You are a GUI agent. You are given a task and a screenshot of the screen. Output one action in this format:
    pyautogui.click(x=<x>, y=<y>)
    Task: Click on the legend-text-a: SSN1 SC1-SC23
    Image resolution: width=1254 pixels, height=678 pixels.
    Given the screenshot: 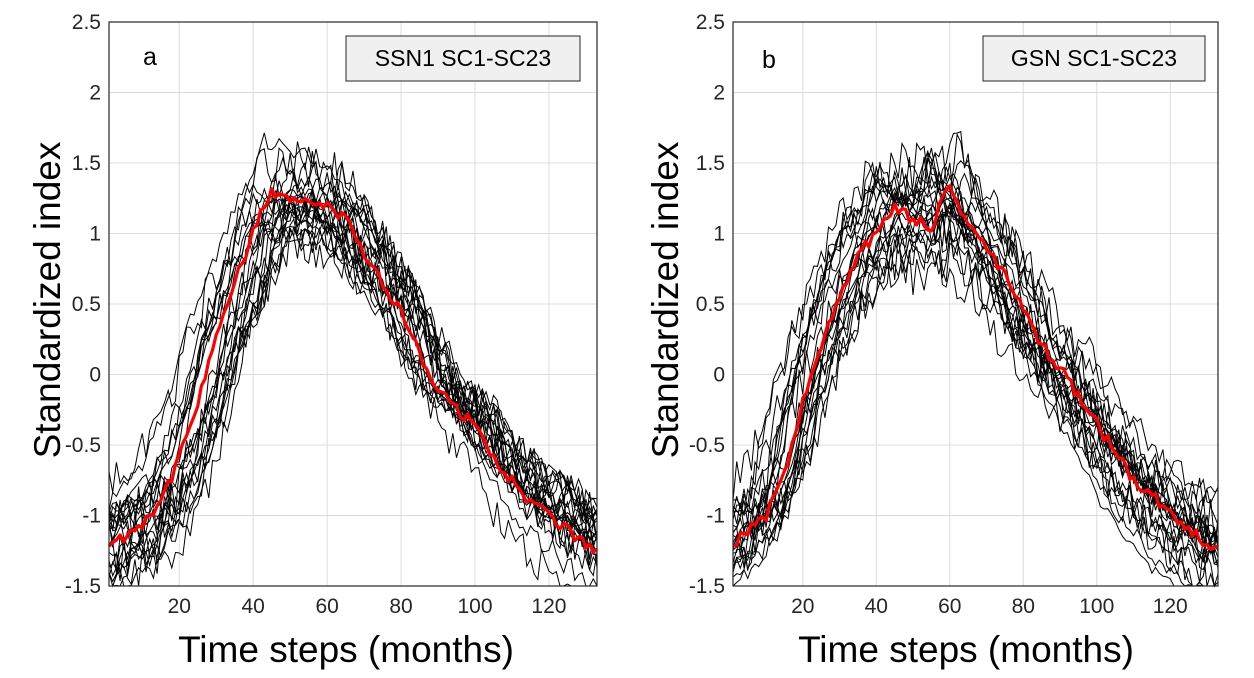 What is the action you would take?
    pyautogui.click(x=463, y=58)
    